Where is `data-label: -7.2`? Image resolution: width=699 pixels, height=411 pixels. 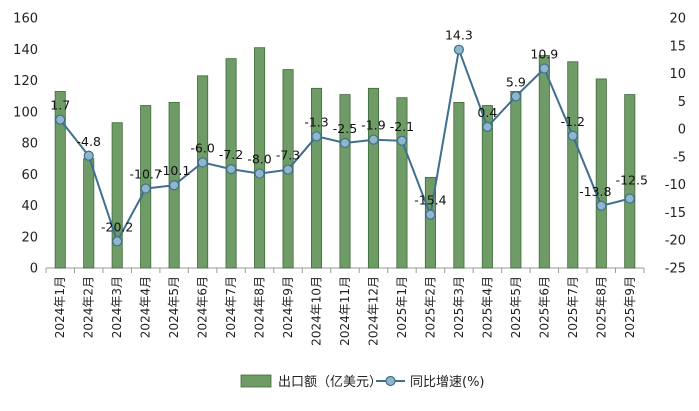
data-label: -7.2 is located at coordinates (231, 154).